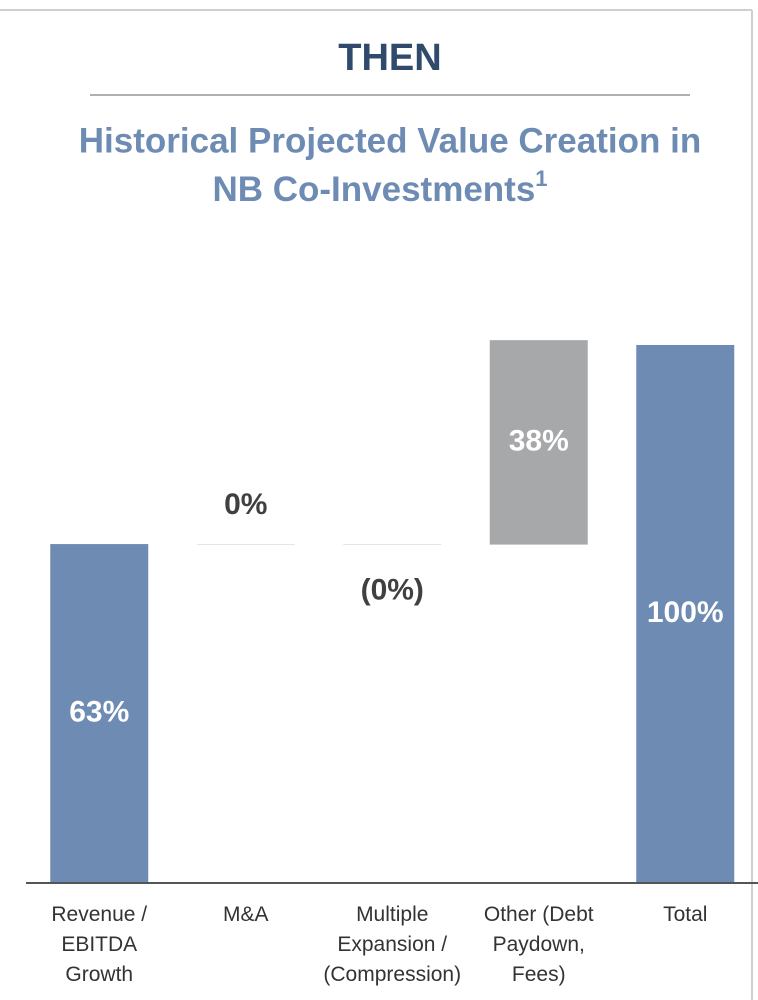 The image size is (758, 1000). Describe the element at coordinates (392, 590) in the screenshot. I see `value-label: (0%)` at that location.